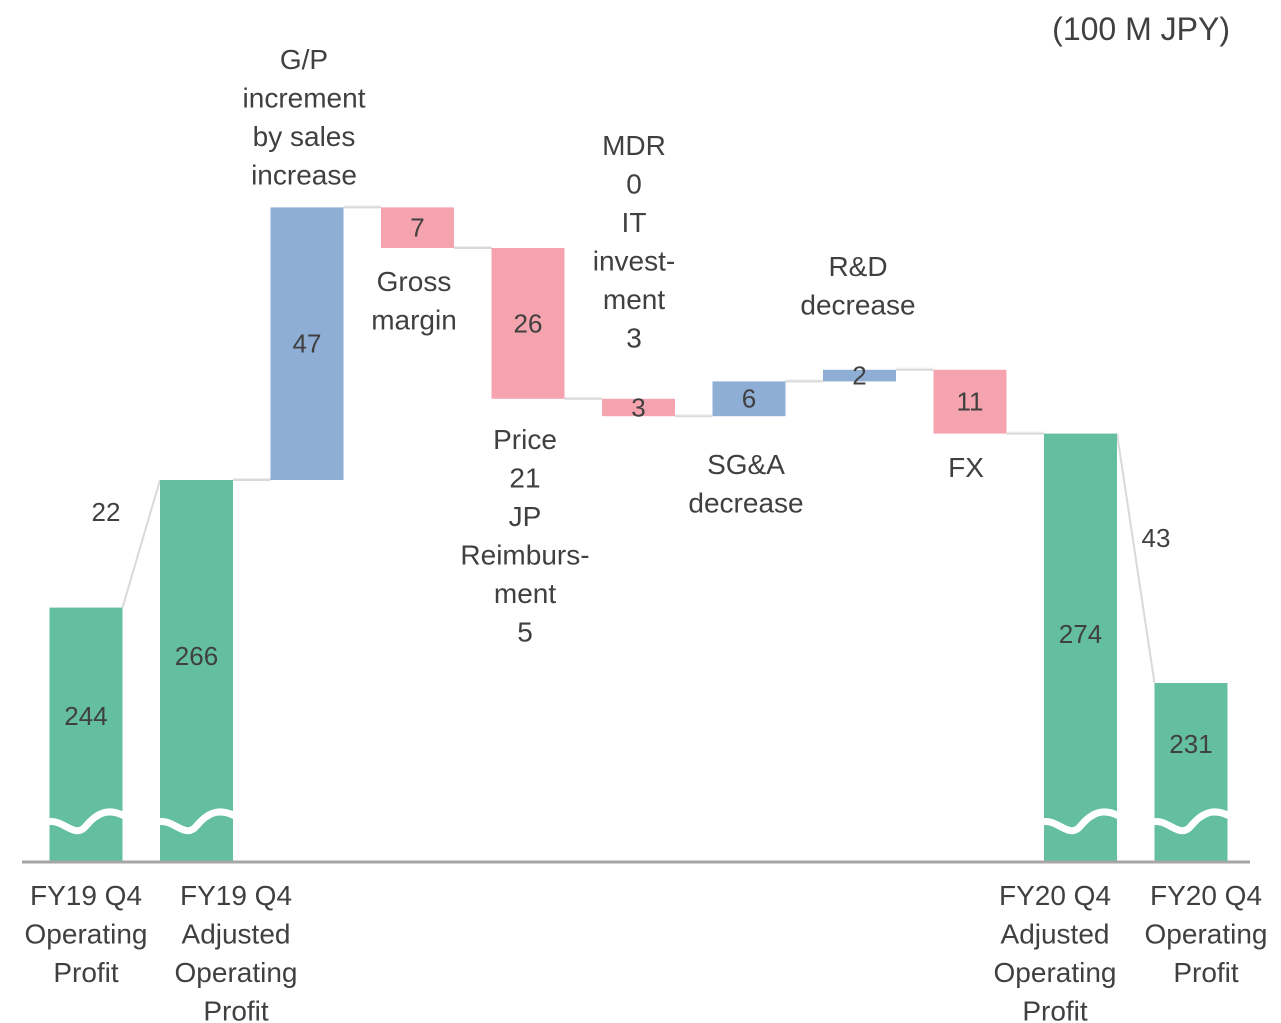 The width and height of the screenshot is (1281, 1023). What do you see at coordinates (1156, 538) in the screenshot?
I see `adjustment-label: 43` at bounding box center [1156, 538].